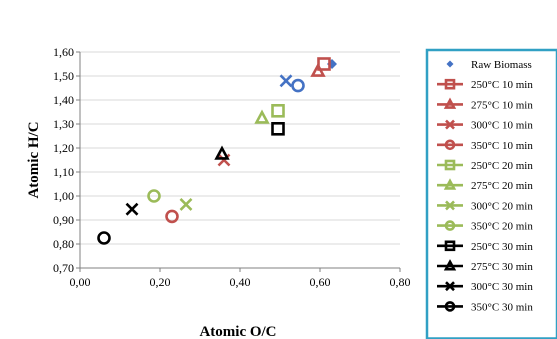  What do you see at coordinates (63, 244) in the screenshot?
I see `y-tick-label: 0,80` at bounding box center [63, 244].